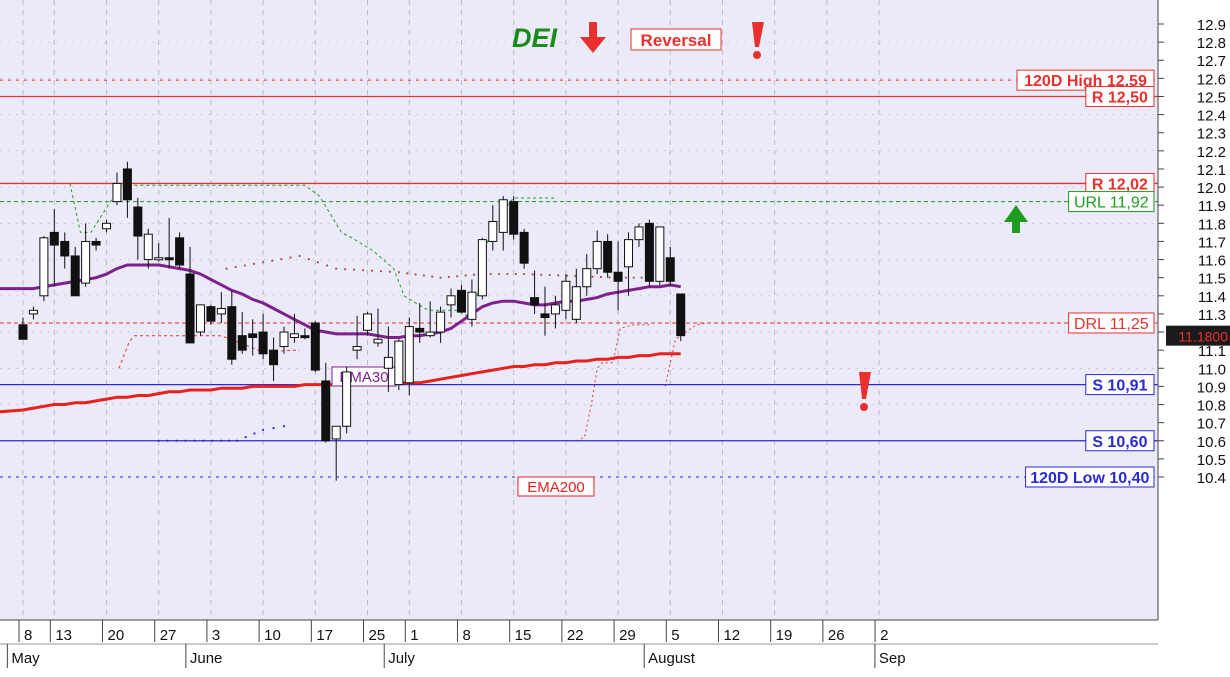 Image resolution: width=1230 pixels, height=677 pixels. What do you see at coordinates (216, 635) in the screenshot?
I see `x-tick-label: 3` at bounding box center [216, 635].